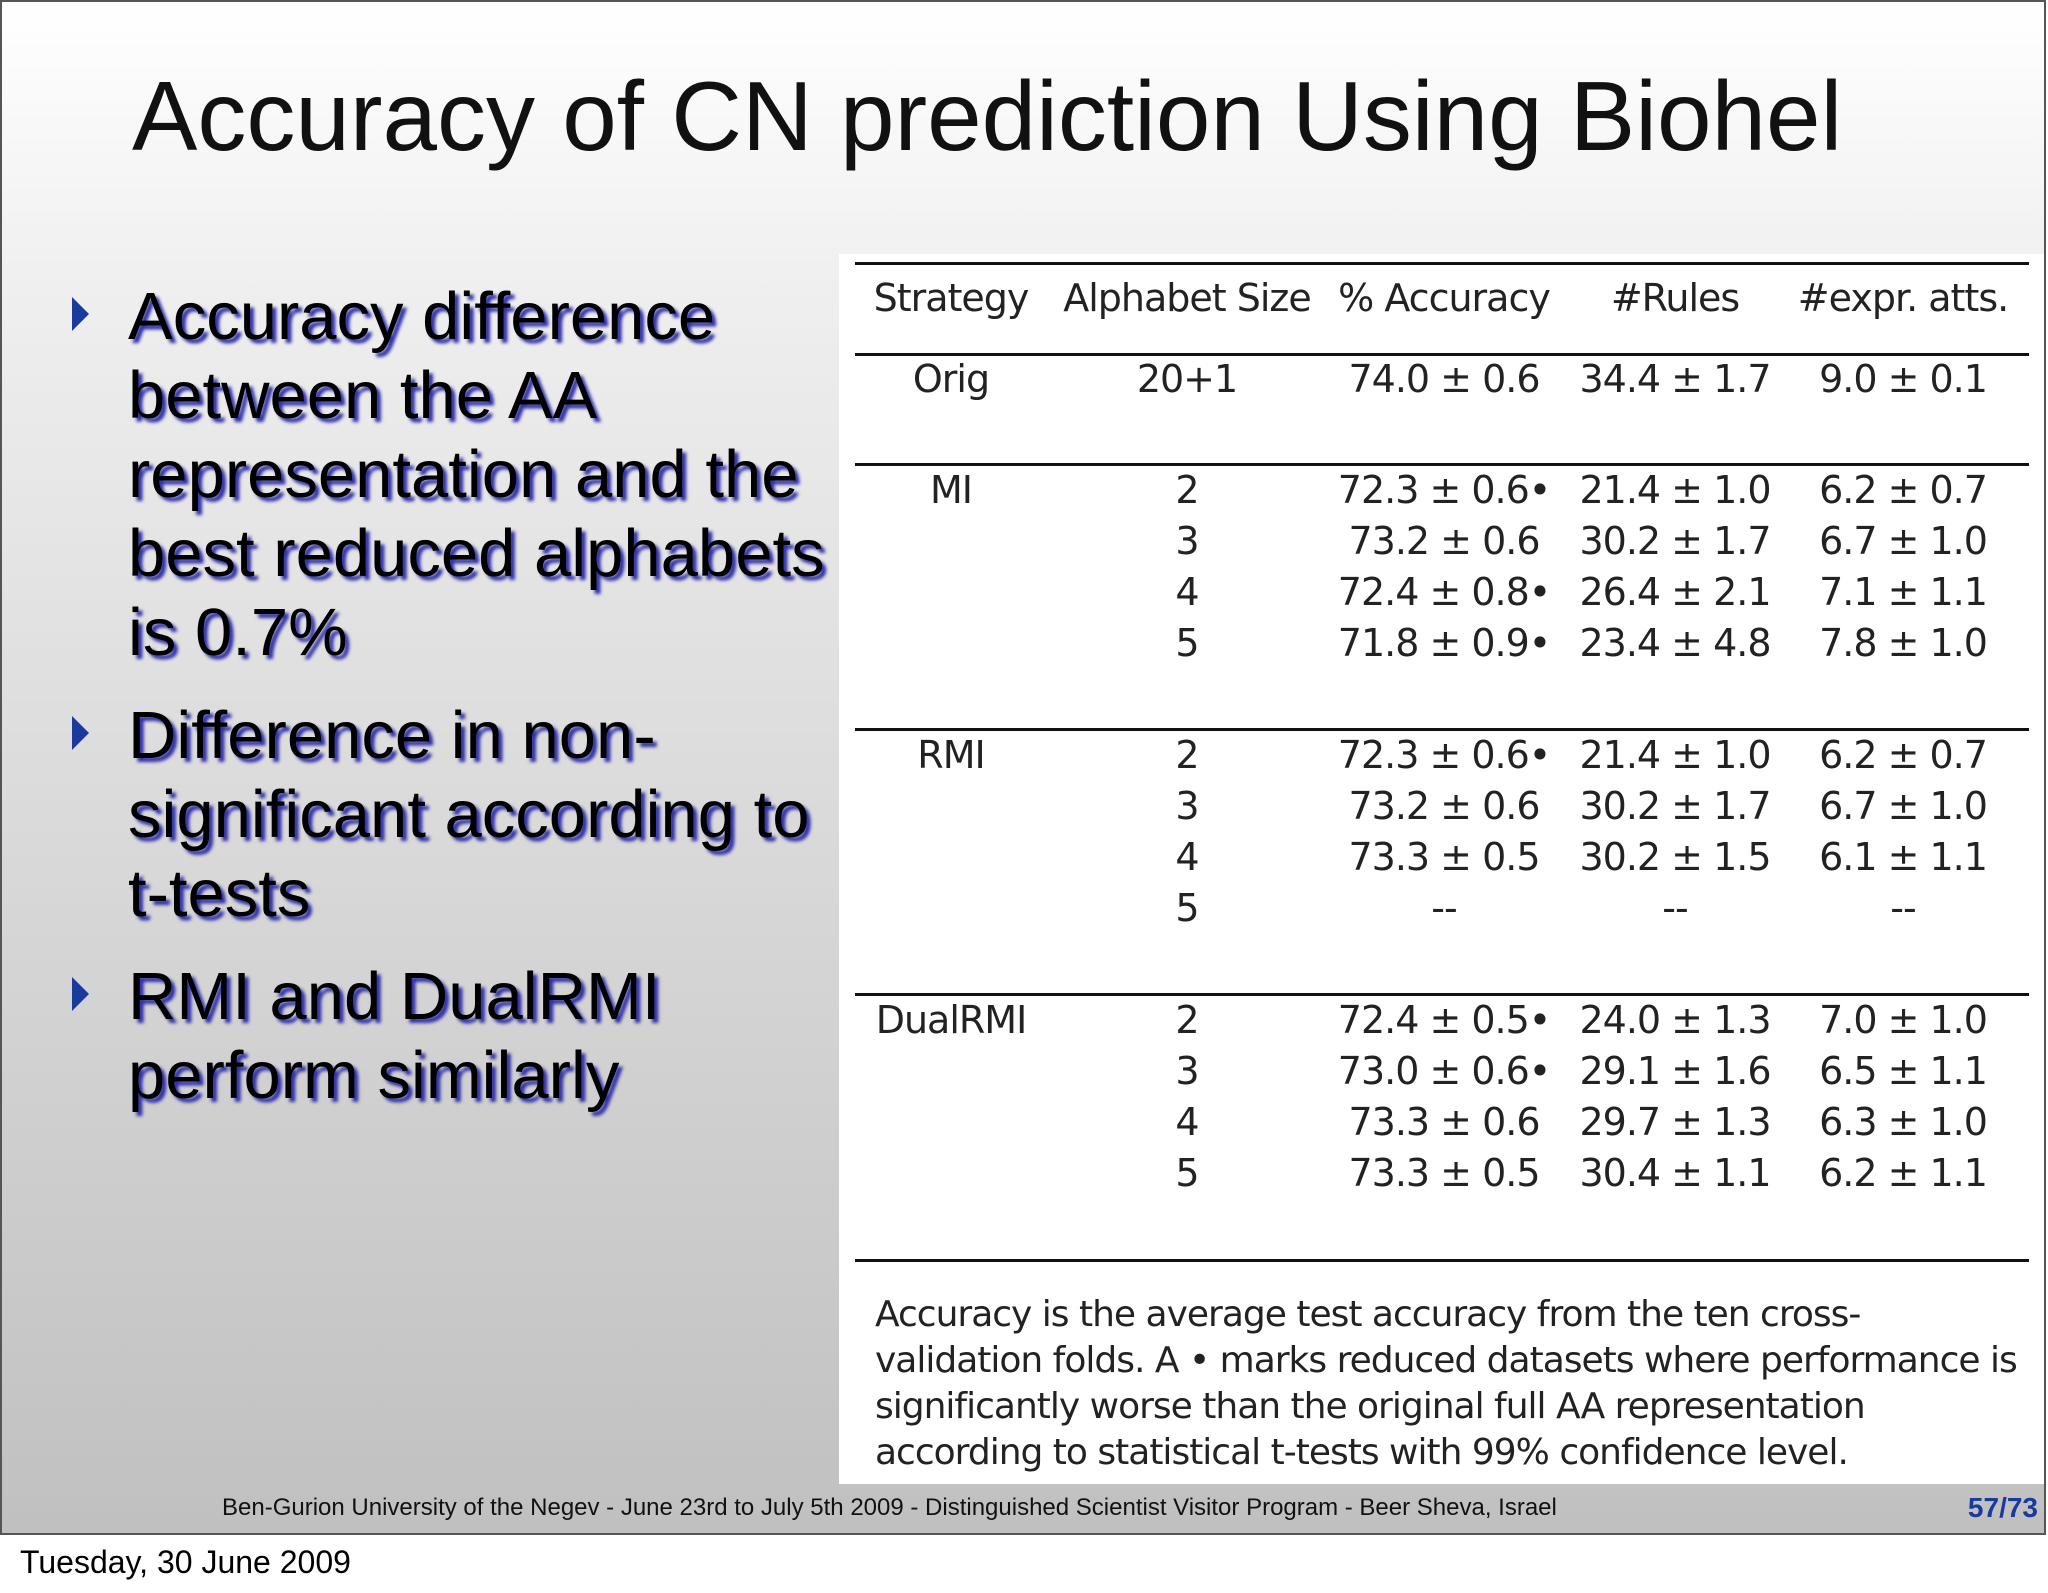  Describe the element at coordinates (951, 379) in the screenshot. I see `table-strategy-label: Orig` at that location.